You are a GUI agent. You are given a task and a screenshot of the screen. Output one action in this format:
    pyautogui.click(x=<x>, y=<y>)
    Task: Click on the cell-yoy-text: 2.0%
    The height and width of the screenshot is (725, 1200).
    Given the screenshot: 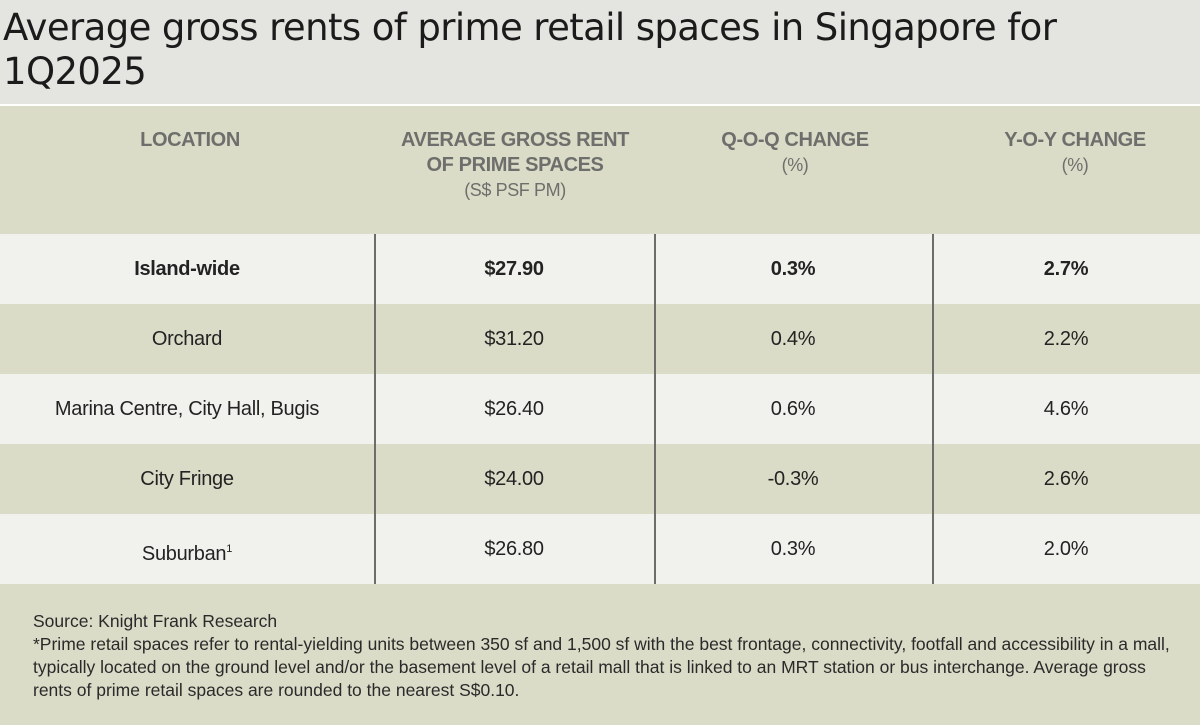 What is the action you would take?
    pyautogui.click(x=1066, y=549)
    